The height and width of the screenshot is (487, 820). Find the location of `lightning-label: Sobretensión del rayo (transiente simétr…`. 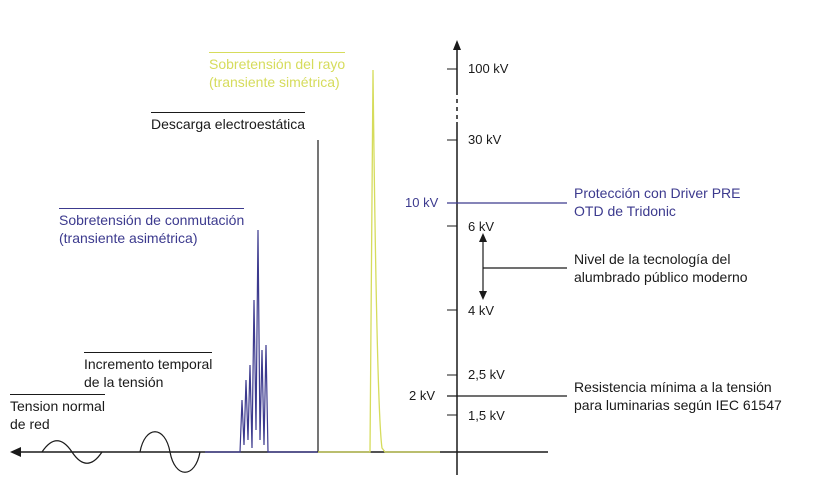

lightning-label: Sobretensión del rayo (transiente simétr… is located at coordinates (277, 71).